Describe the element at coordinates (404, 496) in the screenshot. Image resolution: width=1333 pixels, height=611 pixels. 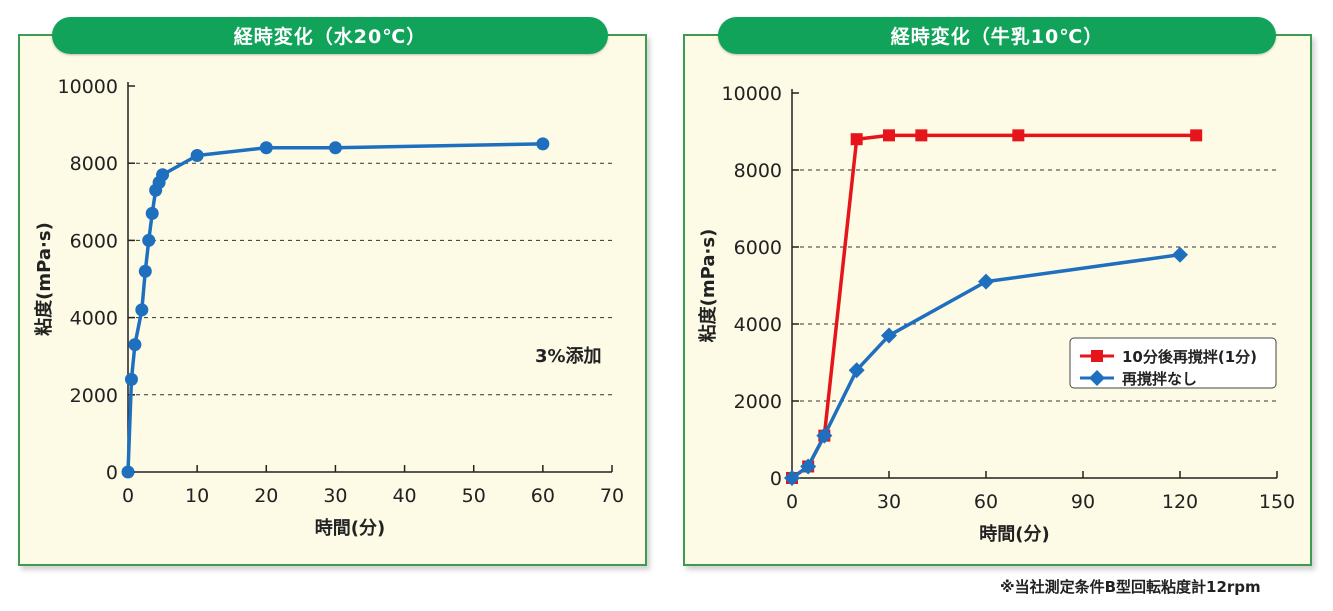
I see `x-tick-label: 40` at that location.